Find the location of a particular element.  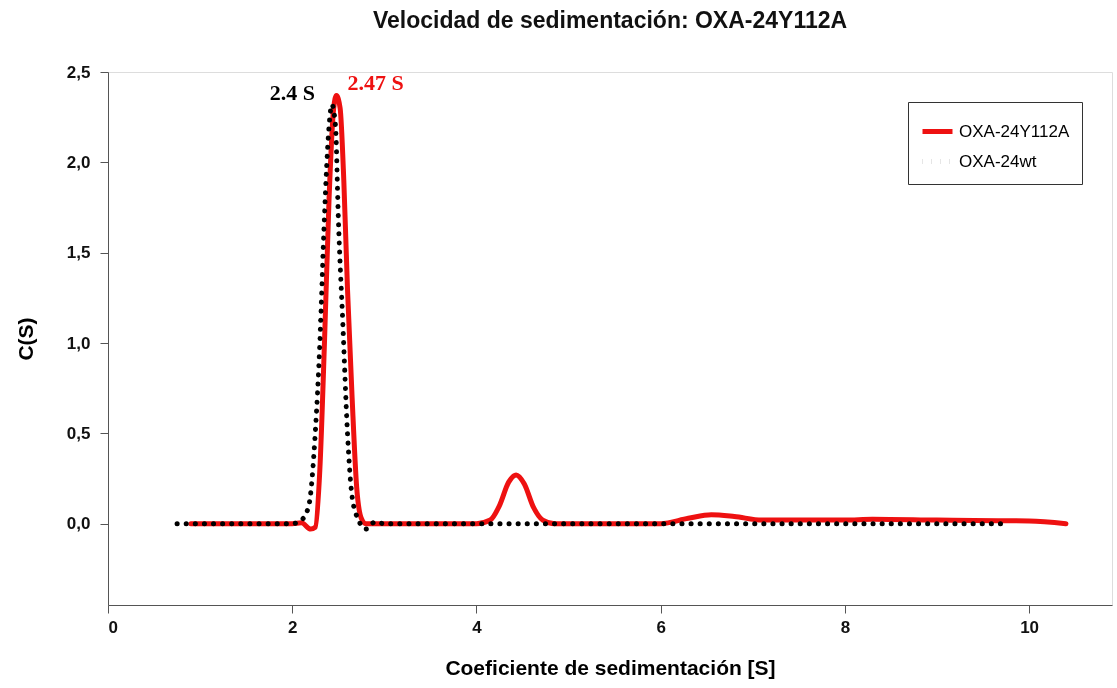

x-axis-title: Coeficiente de sedimentación [S] is located at coordinates (610, 667).